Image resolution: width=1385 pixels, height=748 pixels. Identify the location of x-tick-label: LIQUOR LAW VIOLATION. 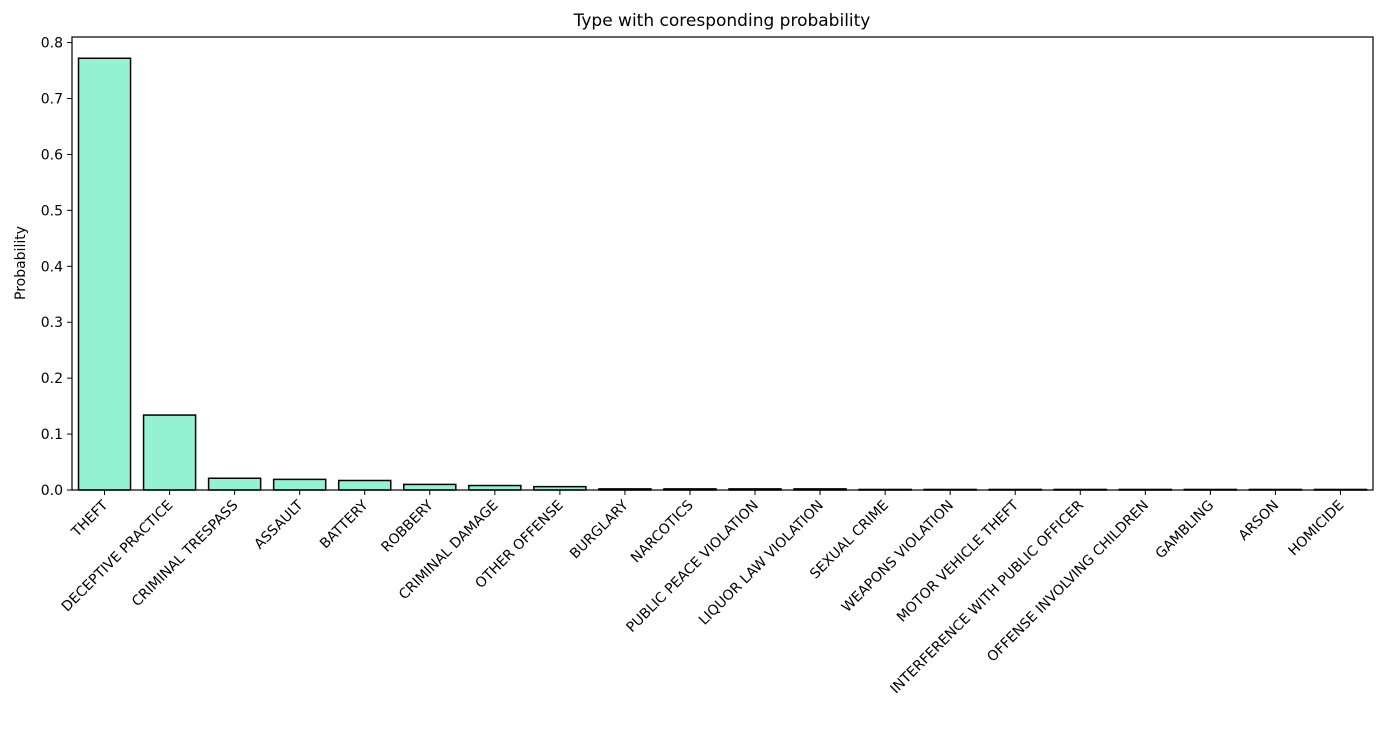
(761, 563).